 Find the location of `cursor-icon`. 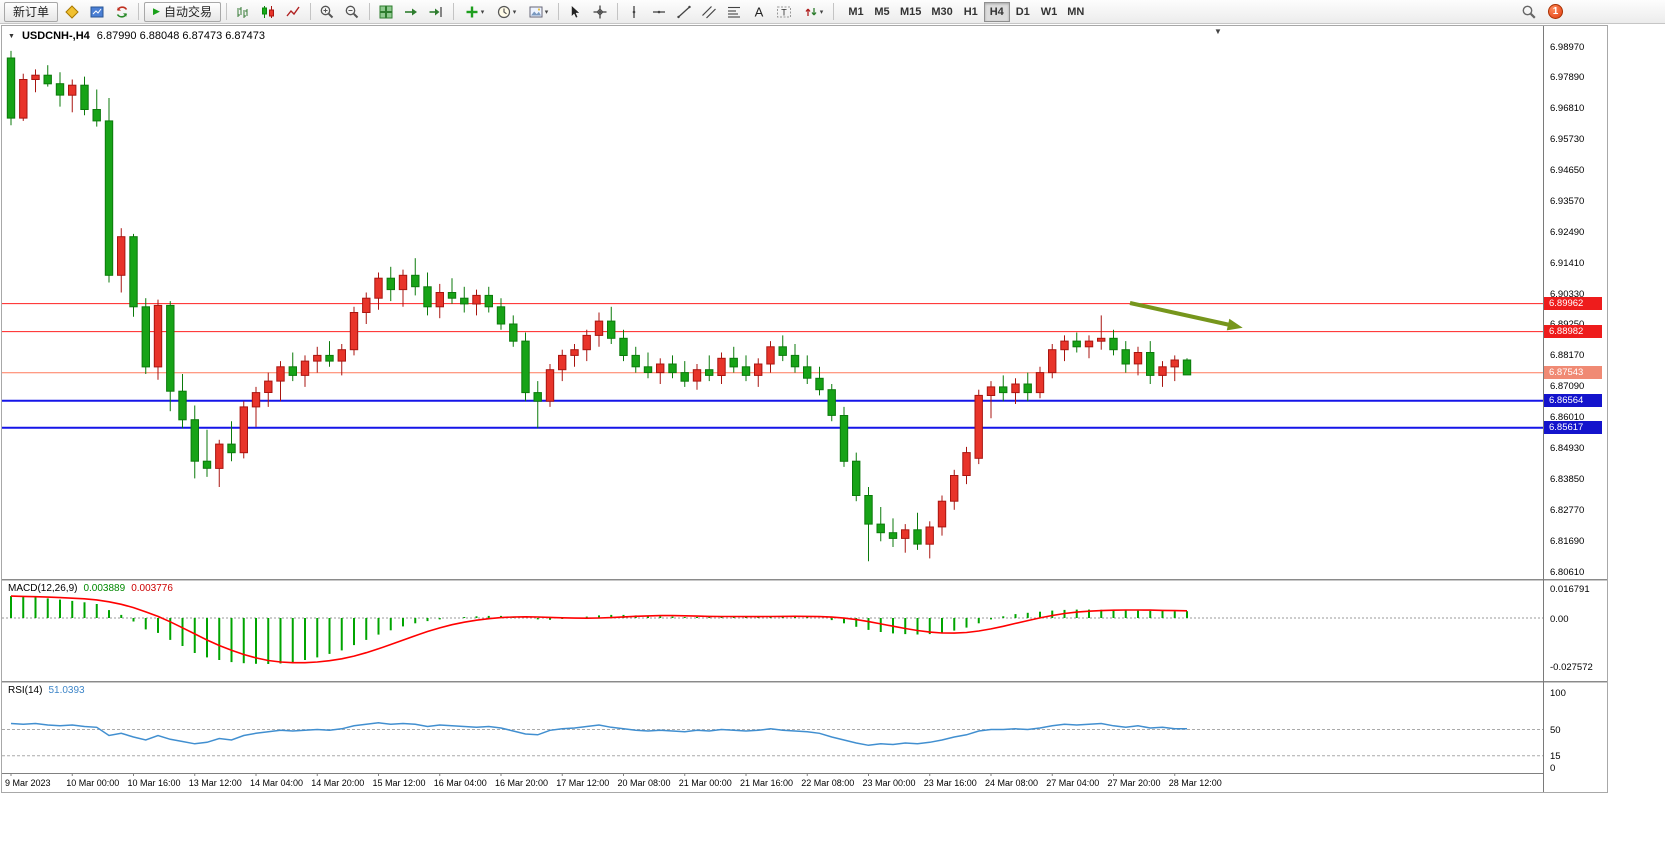

cursor-icon is located at coordinates (575, 12).